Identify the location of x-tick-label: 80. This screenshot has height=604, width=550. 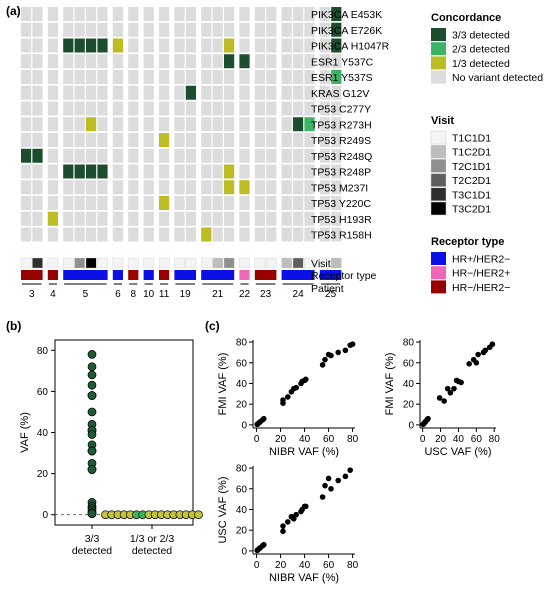
(353, 439).